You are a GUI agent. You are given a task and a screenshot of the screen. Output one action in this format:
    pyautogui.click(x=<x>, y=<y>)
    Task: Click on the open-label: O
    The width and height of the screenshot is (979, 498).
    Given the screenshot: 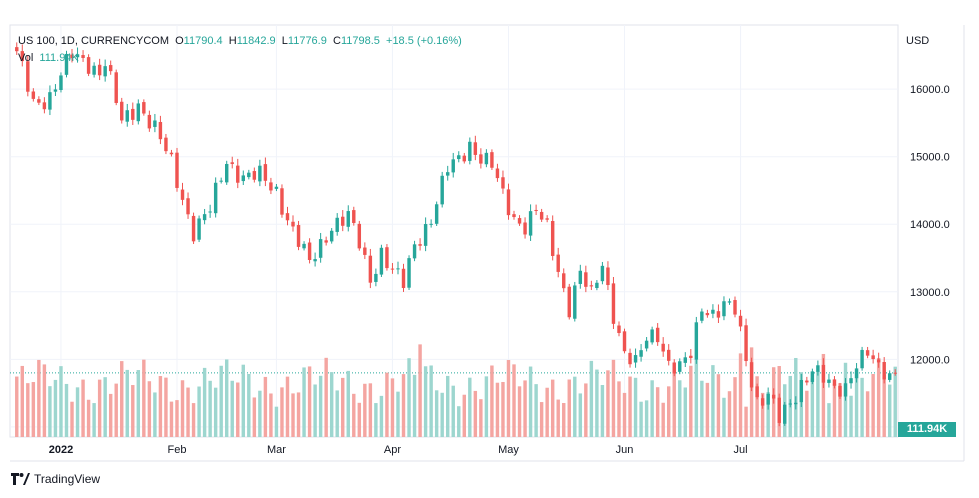 What is the action you would take?
    pyautogui.click(x=179, y=41)
    